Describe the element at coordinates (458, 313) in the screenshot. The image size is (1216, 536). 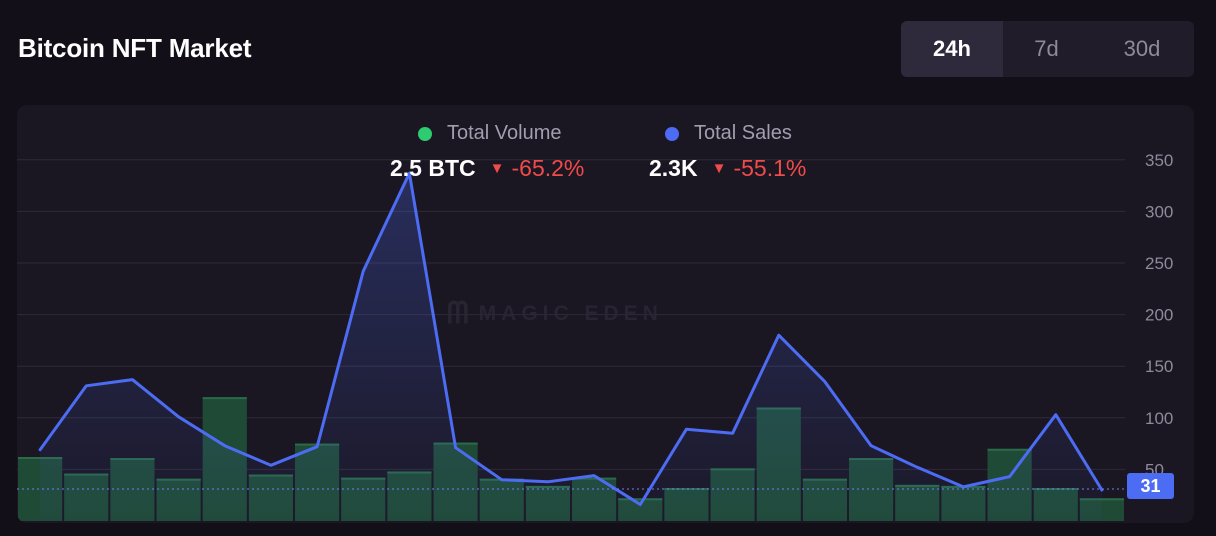
I see `magic-eden-logo-icon: ᗰ` at that location.